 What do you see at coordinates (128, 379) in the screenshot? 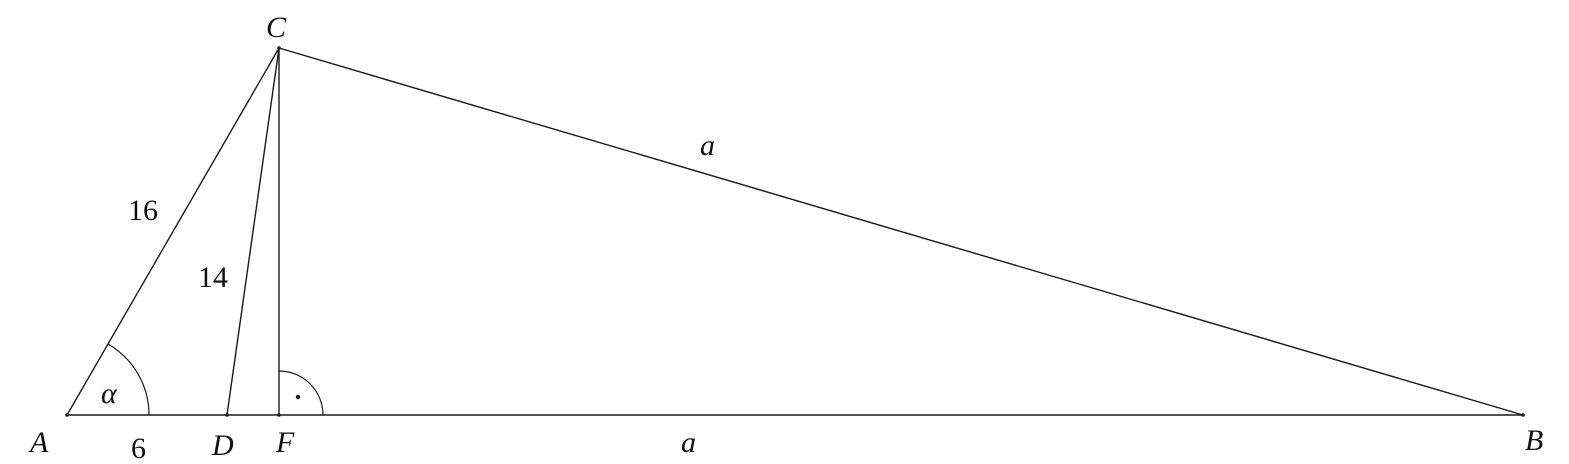
I see `angle-alpha-arc` at bounding box center [128, 379].